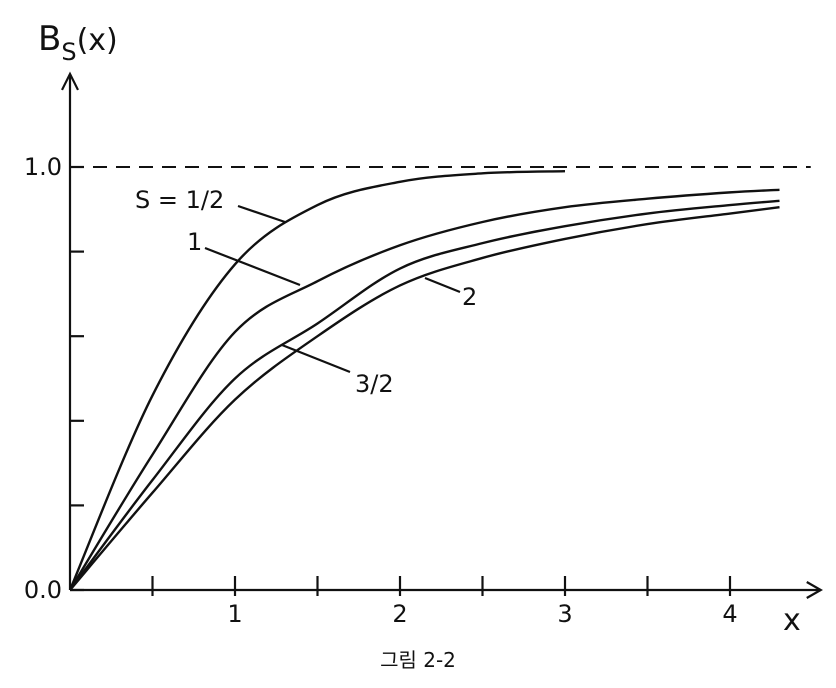  Describe the element at coordinates (814, 590) in the screenshot. I see `x-axis-arrow` at that location.